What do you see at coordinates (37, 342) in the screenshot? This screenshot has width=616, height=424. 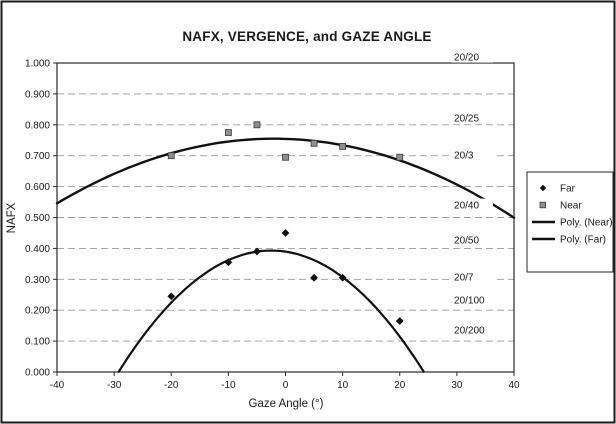 I see `y-tick-label: 0.100` at bounding box center [37, 342].